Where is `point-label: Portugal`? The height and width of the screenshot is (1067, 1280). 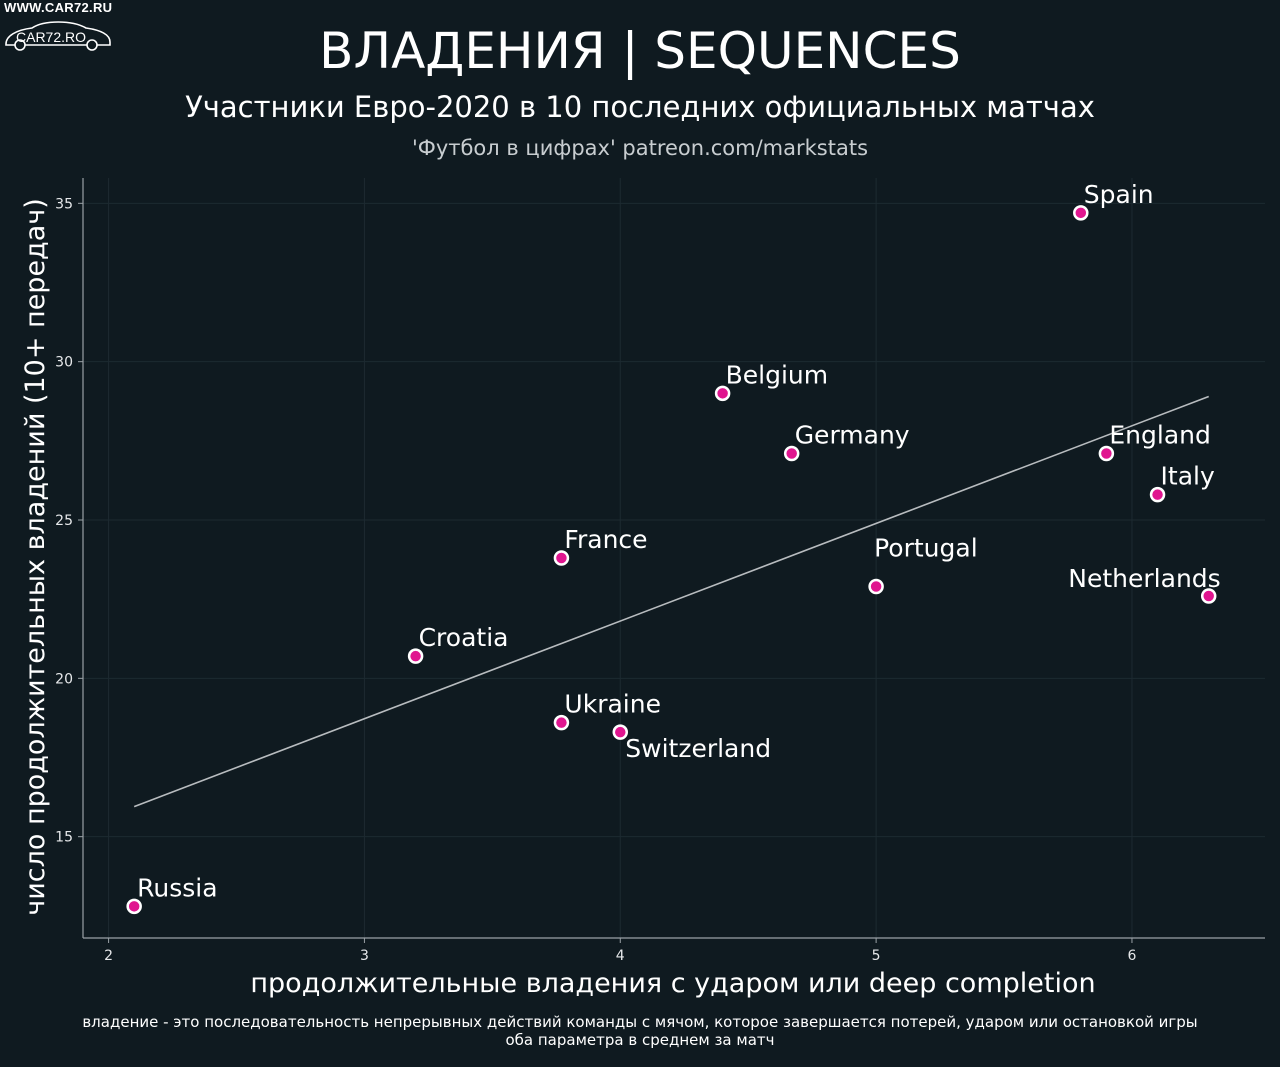
point-label: Portugal is located at coordinates (926, 548).